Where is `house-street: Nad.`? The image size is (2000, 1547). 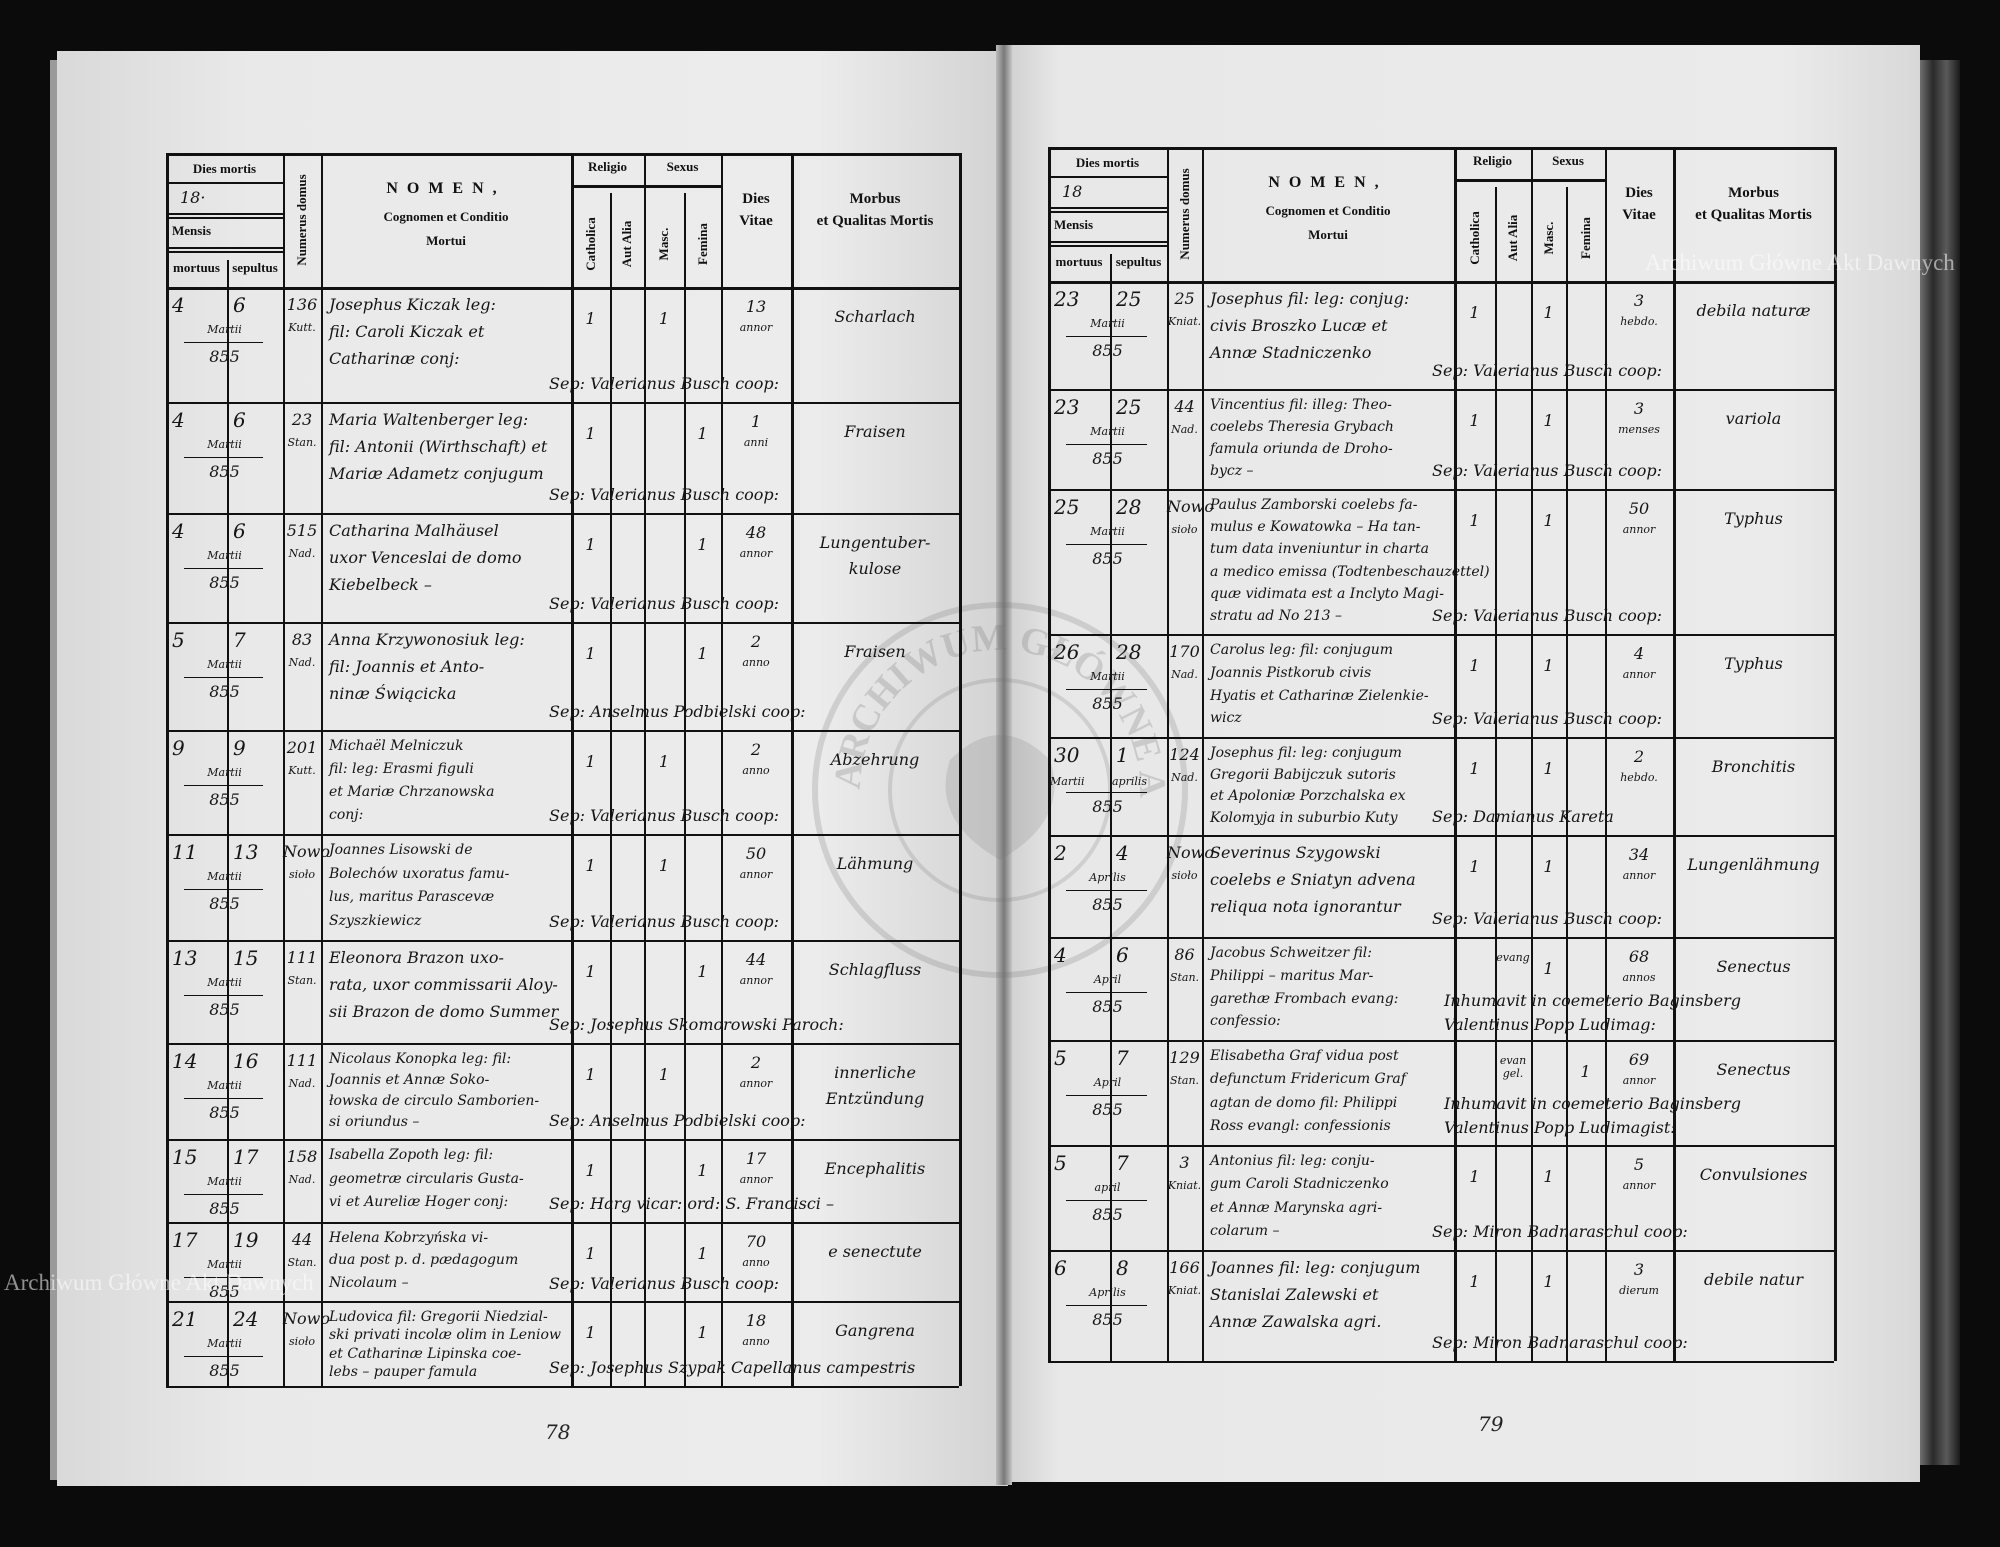 house-street: Nad. is located at coordinates (302, 1083).